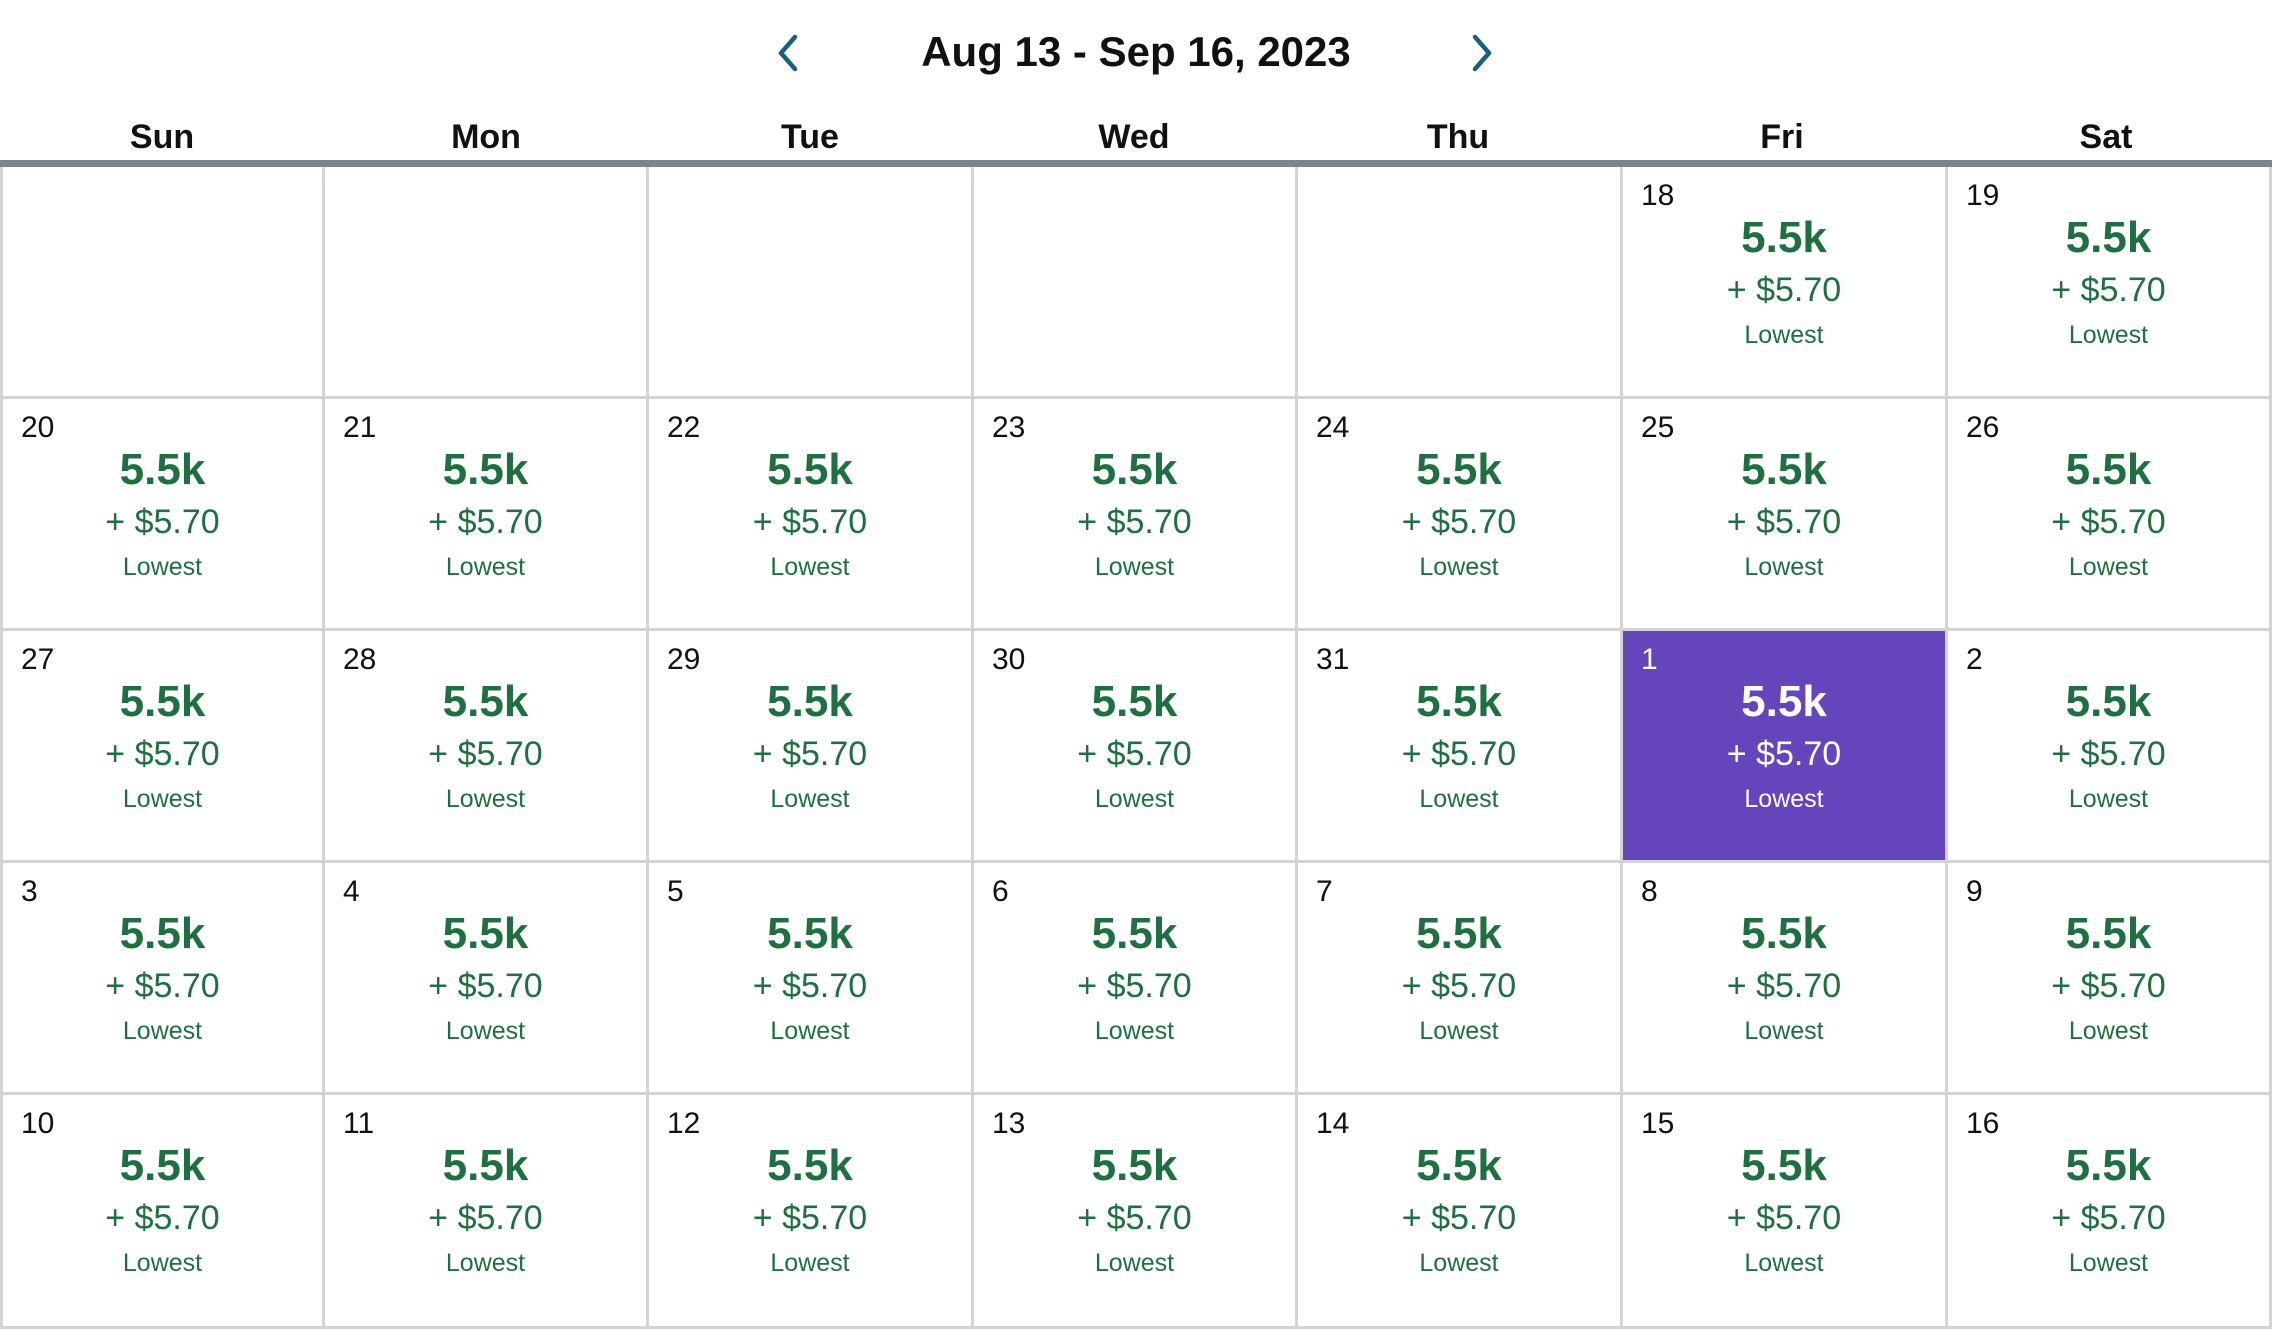  What do you see at coordinates (1785, 515) in the screenshot?
I see `calendar-day-cell: 25 5.5k + $5.70 Lowest` at bounding box center [1785, 515].